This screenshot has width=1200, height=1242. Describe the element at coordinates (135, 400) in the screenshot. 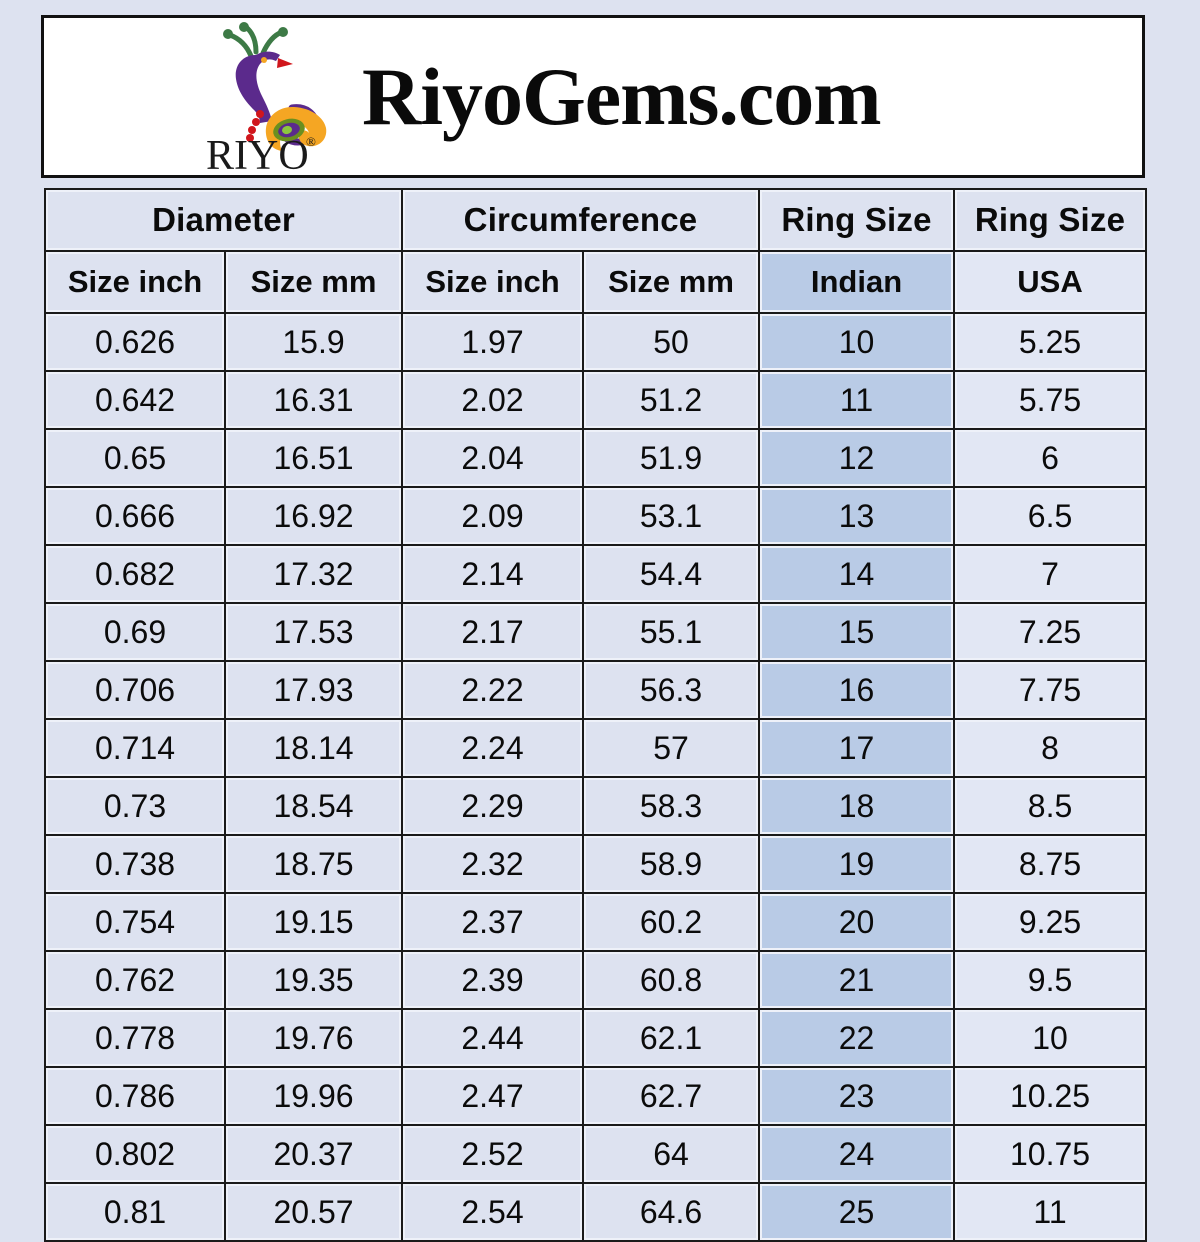

I see `cell-r1-c0: 0.642` at that location.